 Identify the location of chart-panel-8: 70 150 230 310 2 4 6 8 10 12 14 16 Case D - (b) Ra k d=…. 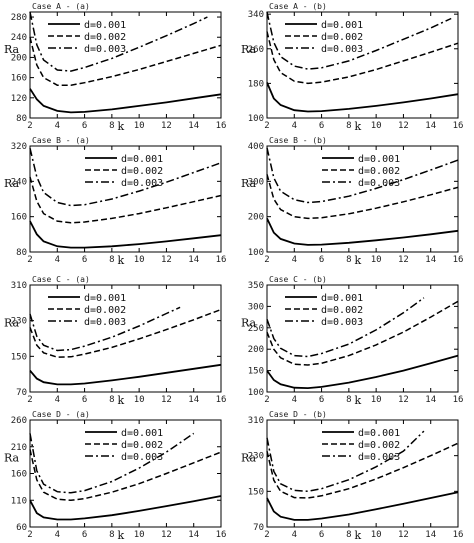
(352, 476).